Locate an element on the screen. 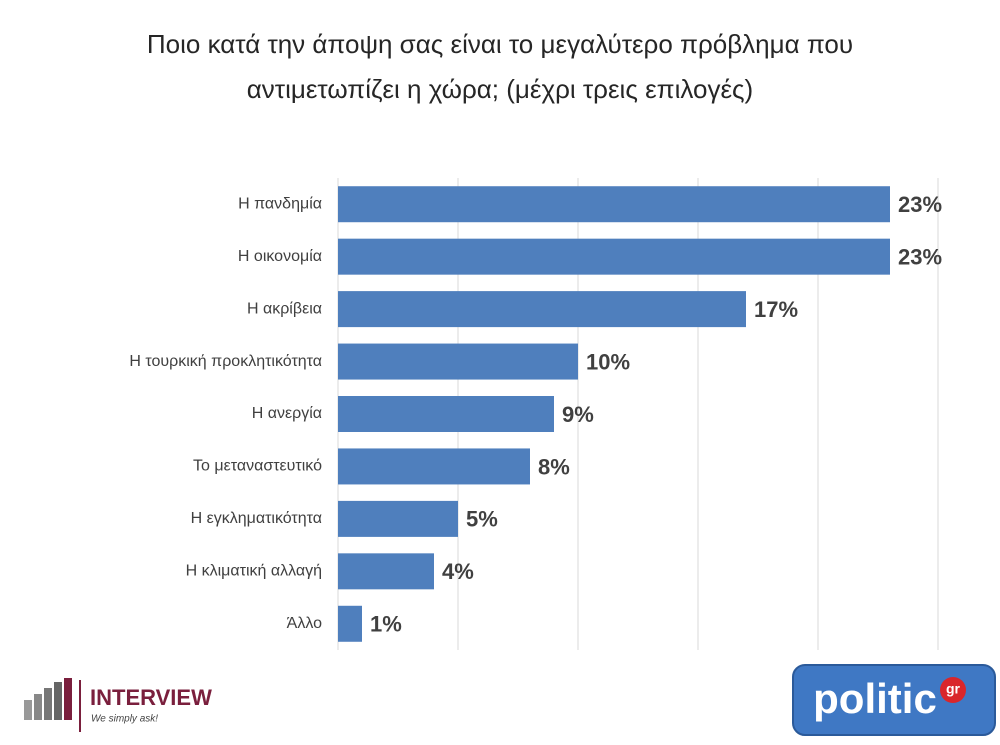 Image resolution: width=1000 pixels, height=745 pixels. y-tick-label: Η εγκληματικότητα is located at coordinates (256, 518).